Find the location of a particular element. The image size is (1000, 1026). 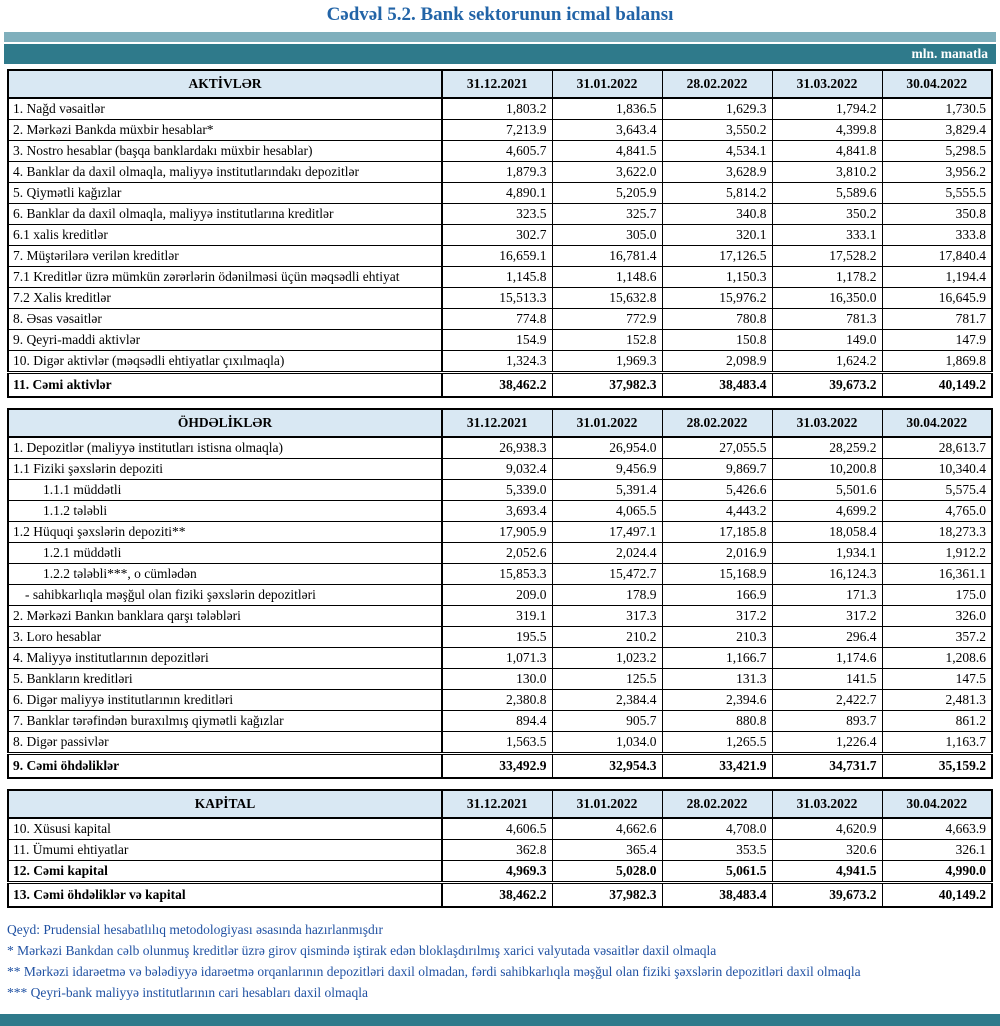

cell-value: 5,298.5 is located at coordinates (937, 151).